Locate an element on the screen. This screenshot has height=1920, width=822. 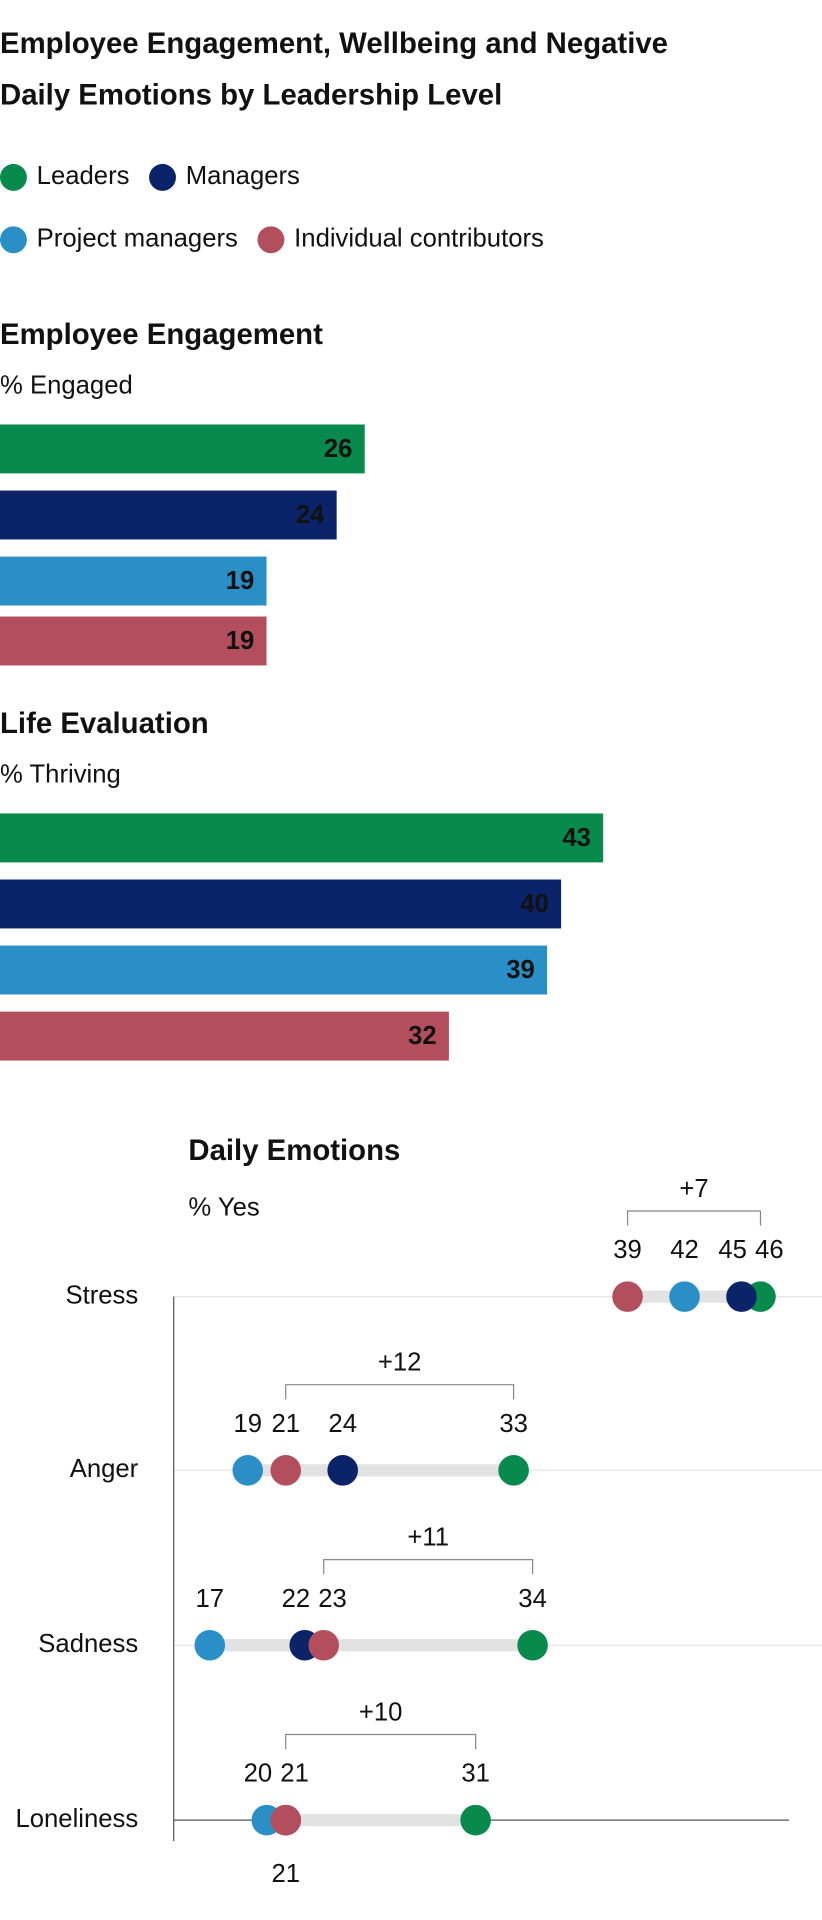
category-label: Sadness is located at coordinates (88, 1644).